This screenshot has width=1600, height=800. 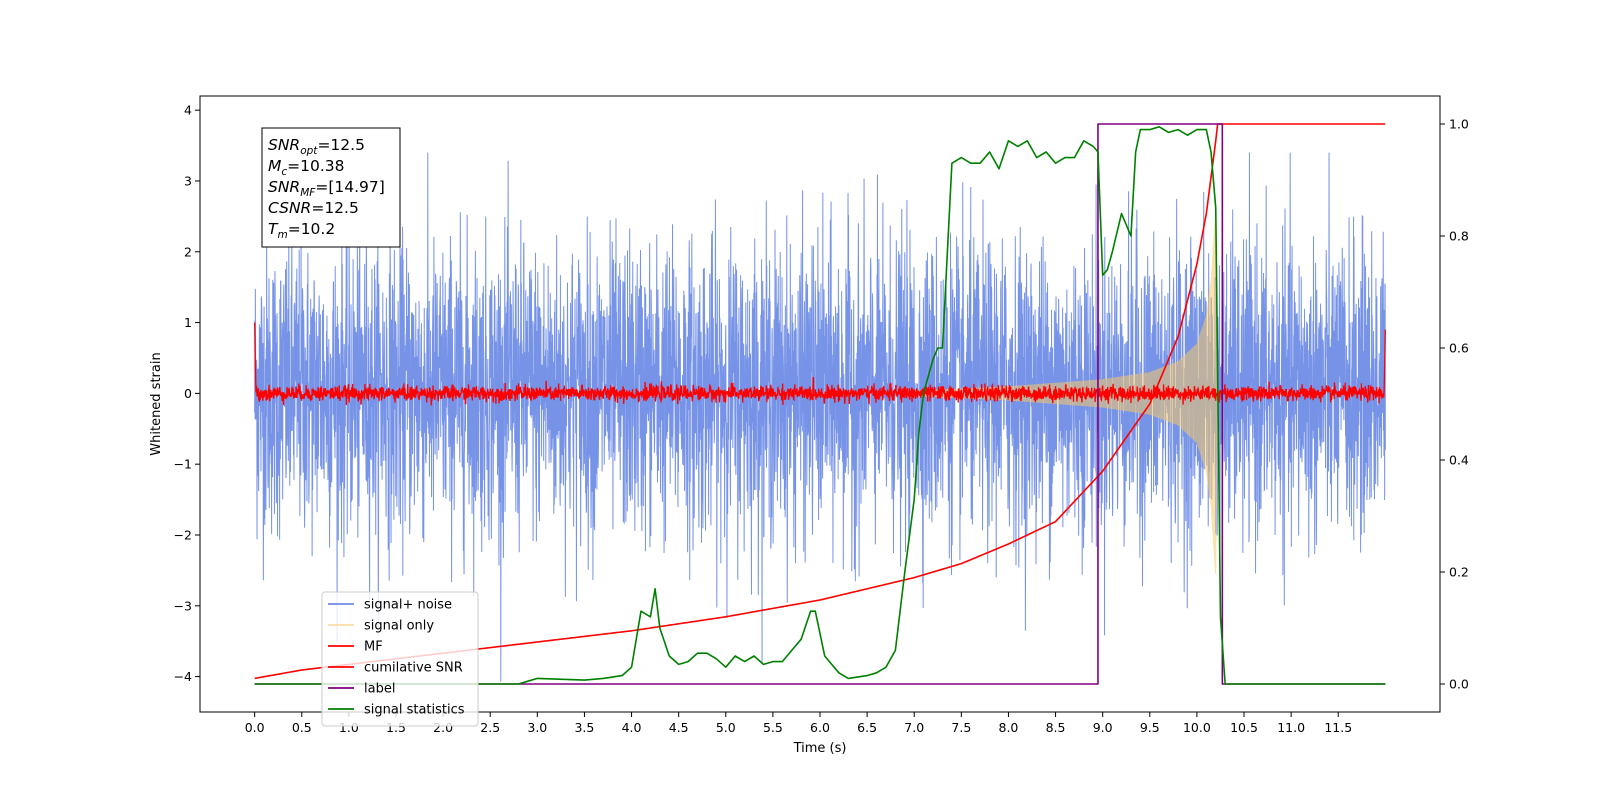 What do you see at coordinates (313, 208) in the screenshot?
I see `annotation-line: CSNR=12.5` at bounding box center [313, 208].